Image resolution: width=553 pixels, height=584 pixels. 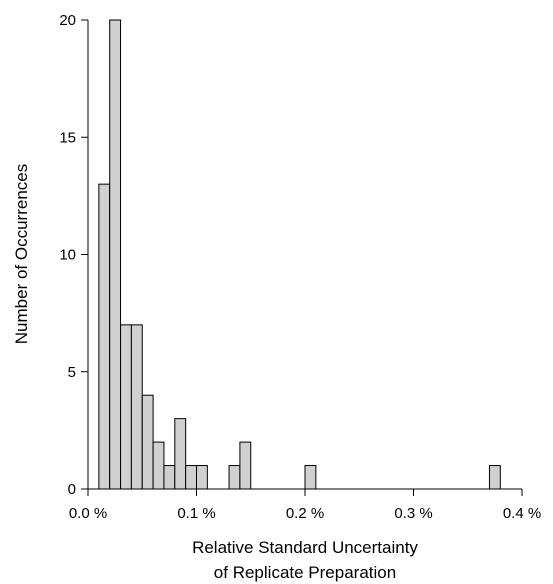 I want to click on x-ticks: 0.0 % 0.1 % 0.2 % 0.3 % 0.4 %, so click(x=305, y=505).